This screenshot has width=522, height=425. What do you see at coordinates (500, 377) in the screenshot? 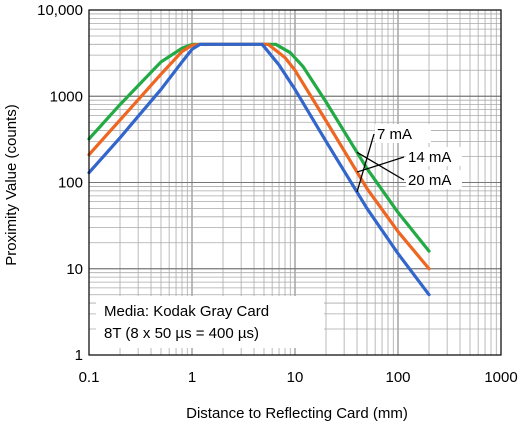
I see `x-tick-label: 1000` at bounding box center [500, 377].